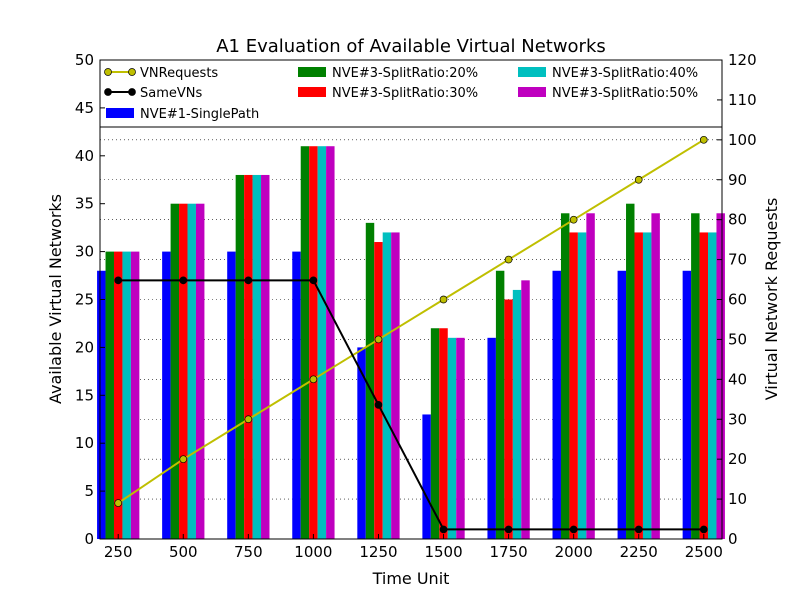 This screenshot has height=600, width=800. What do you see at coordinates (639, 552) in the screenshot?
I see `x-tick-label: 2250` at bounding box center [639, 552].